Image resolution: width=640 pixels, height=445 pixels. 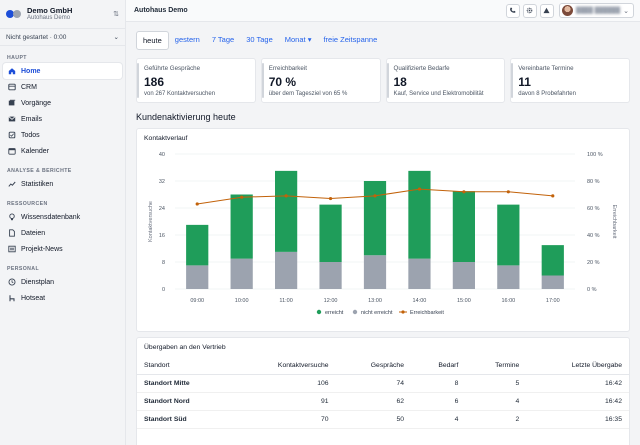 What do you see at coordinates (223, 39) in the screenshot?
I see `tab-7-tage: 7 Tage` at bounding box center [223, 39].